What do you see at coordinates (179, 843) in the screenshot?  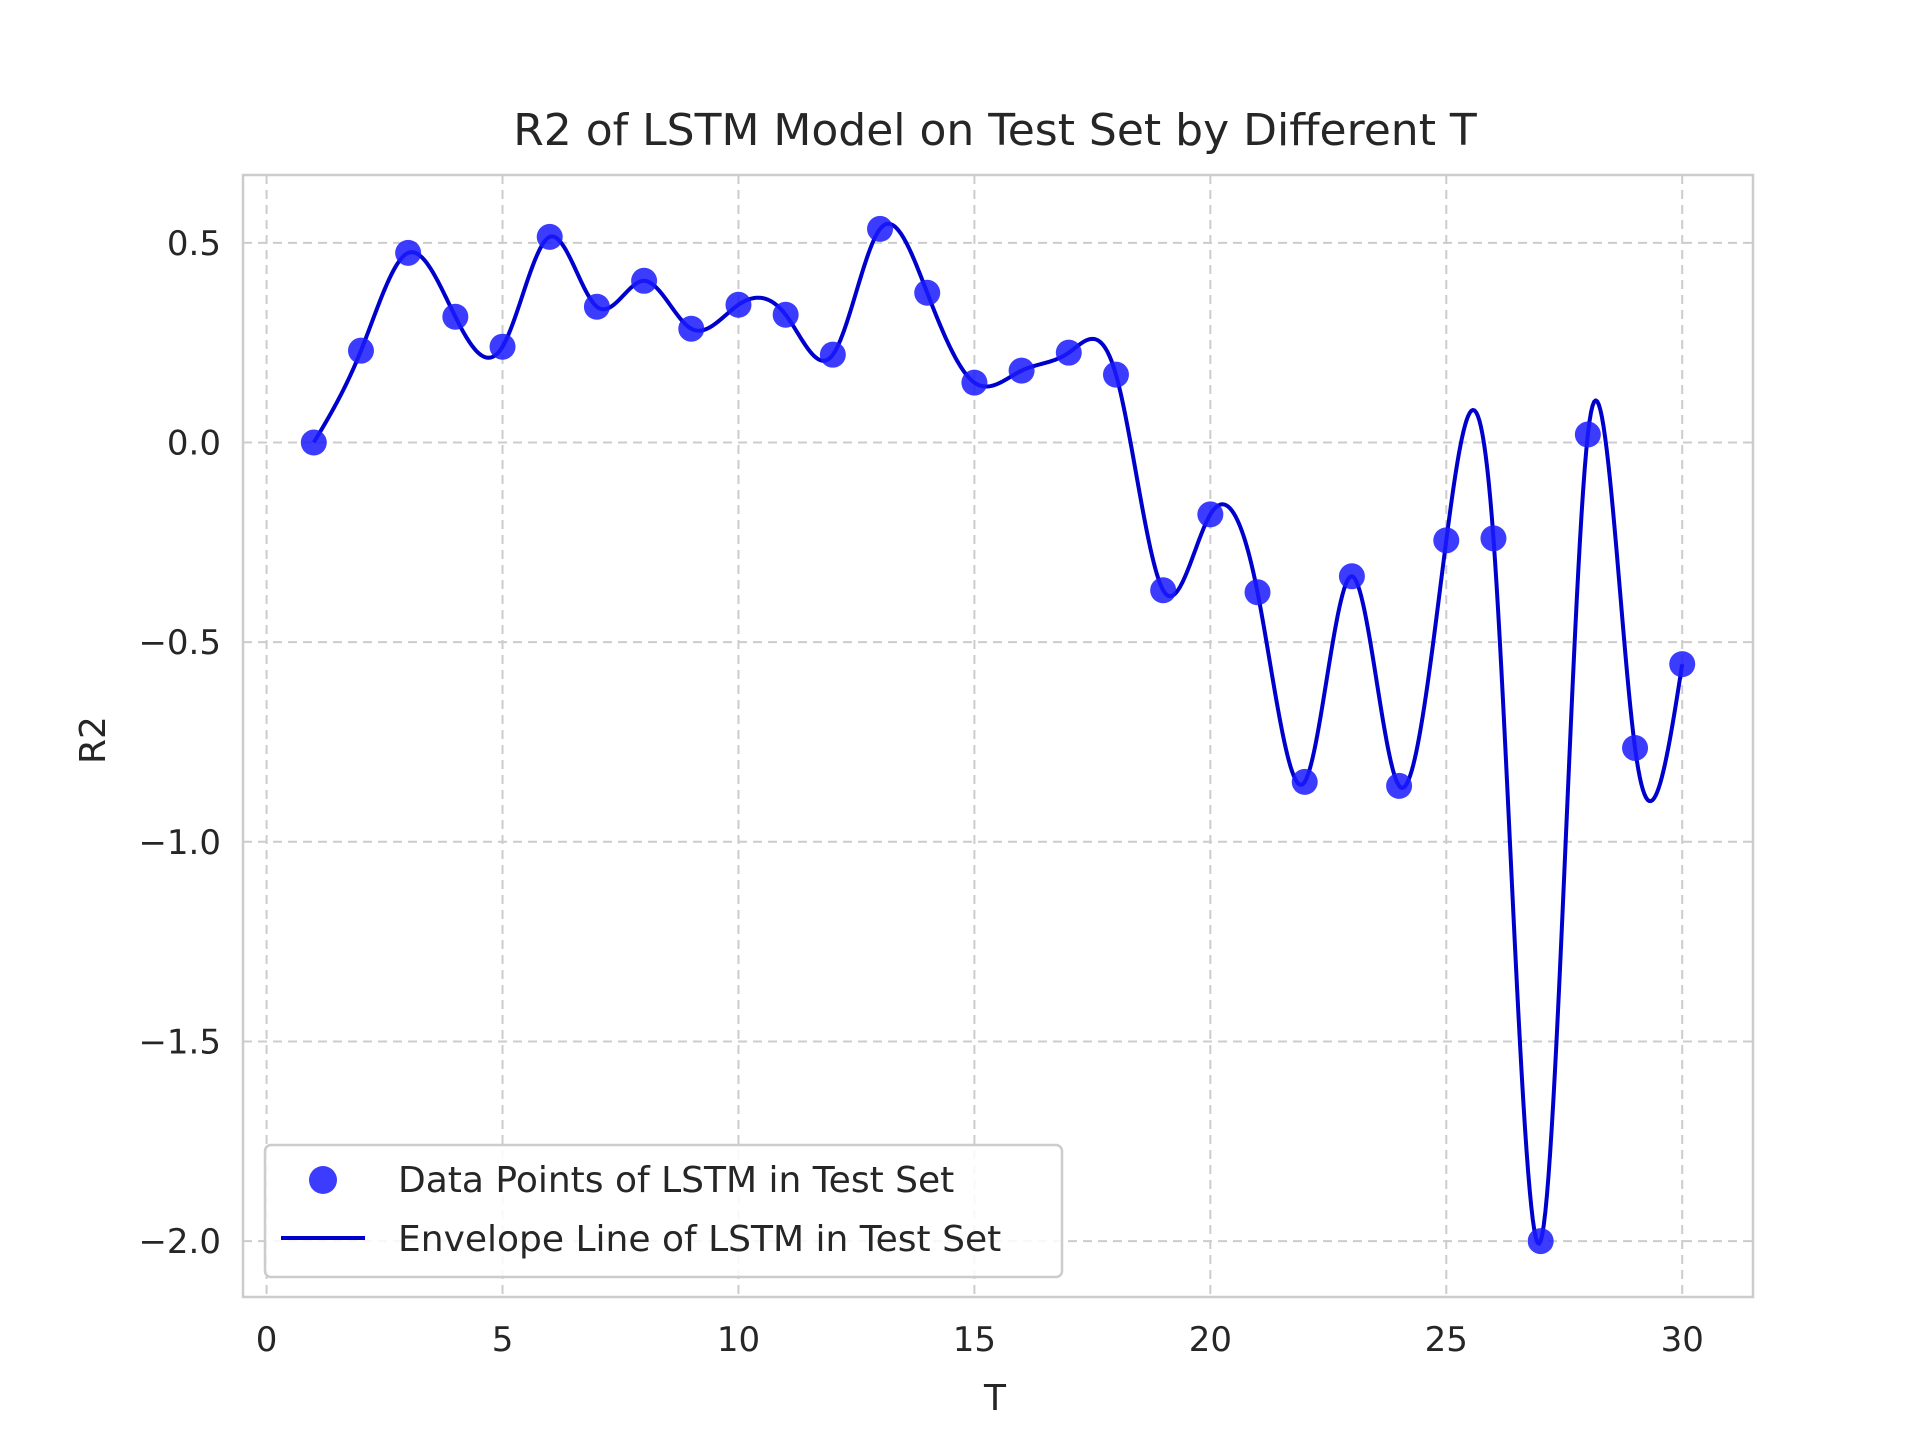 I see `y-tick-label: −1.0` at bounding box center [179, 843].